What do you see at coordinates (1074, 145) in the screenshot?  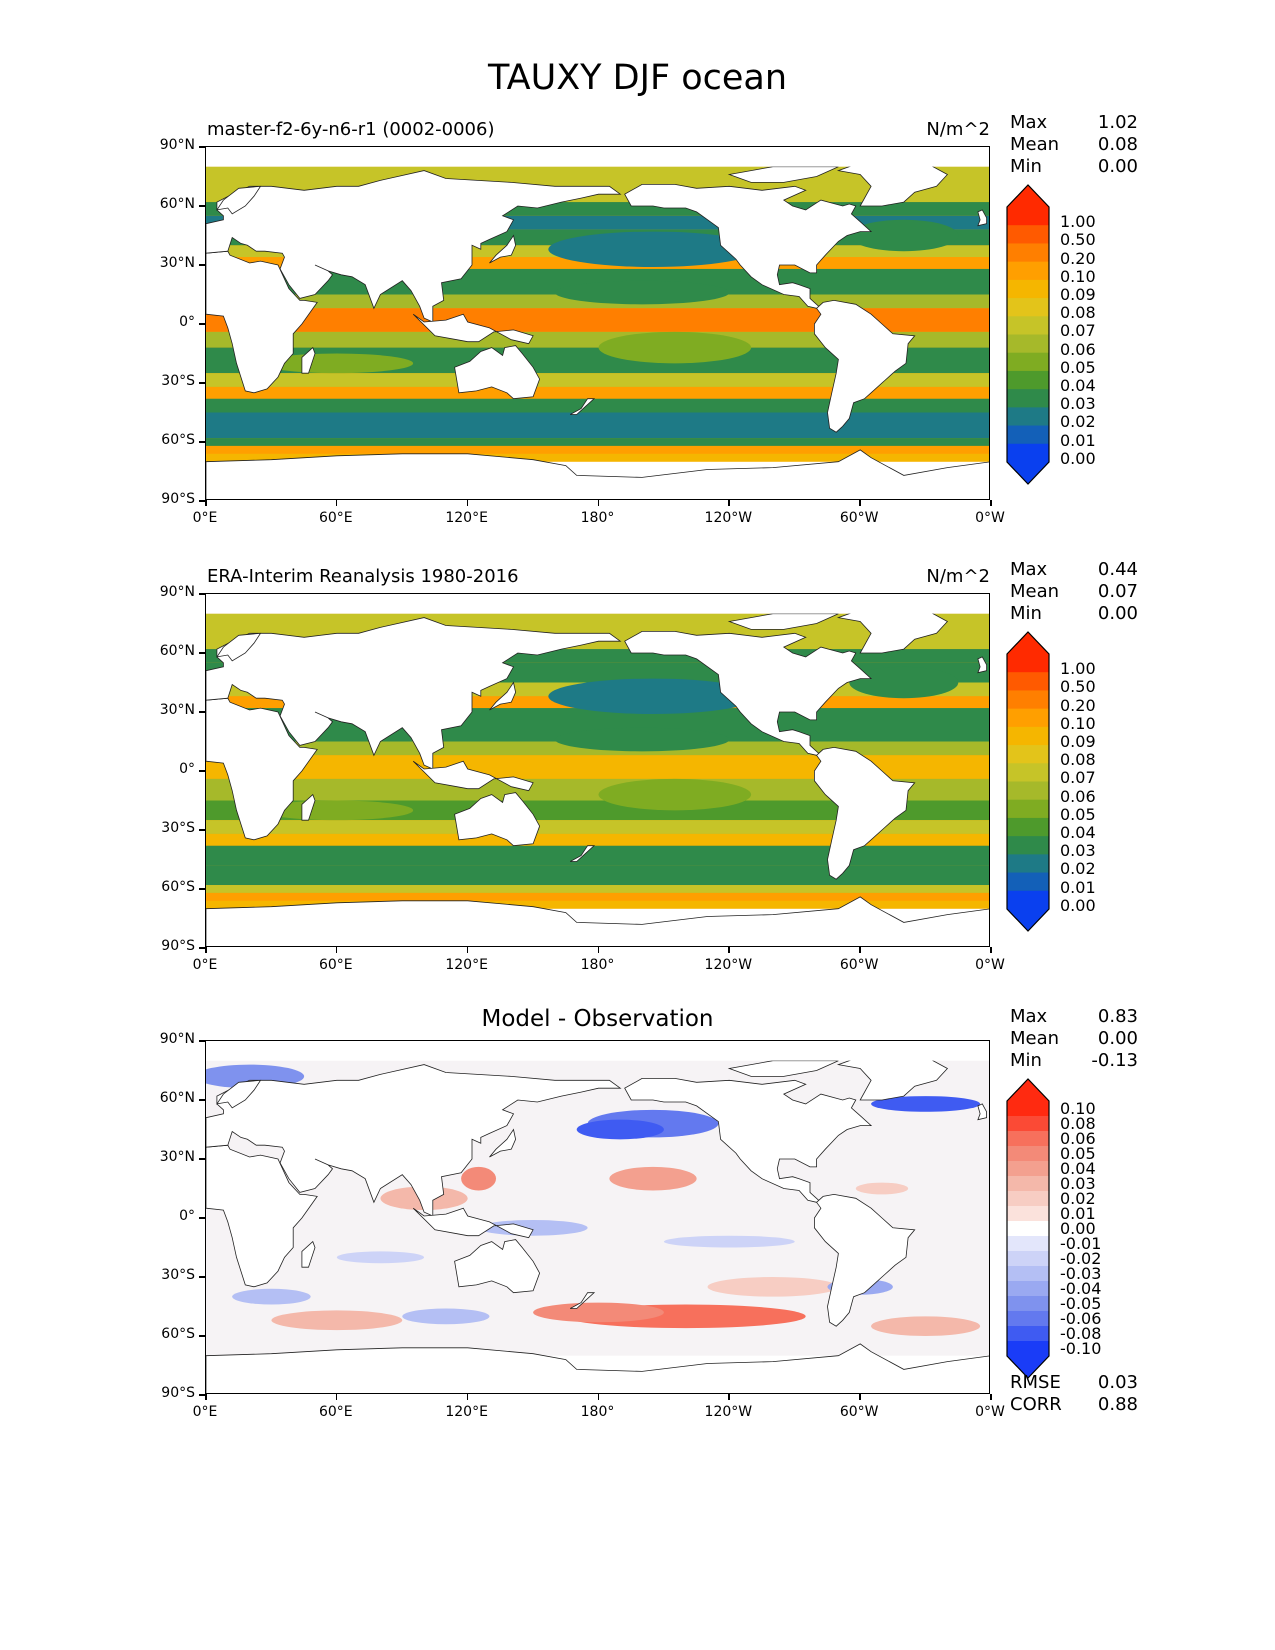 I see `panel1-stats: Max 1.02 Mean 0.08 Min 0.00` at bounding box center [1074, 145].